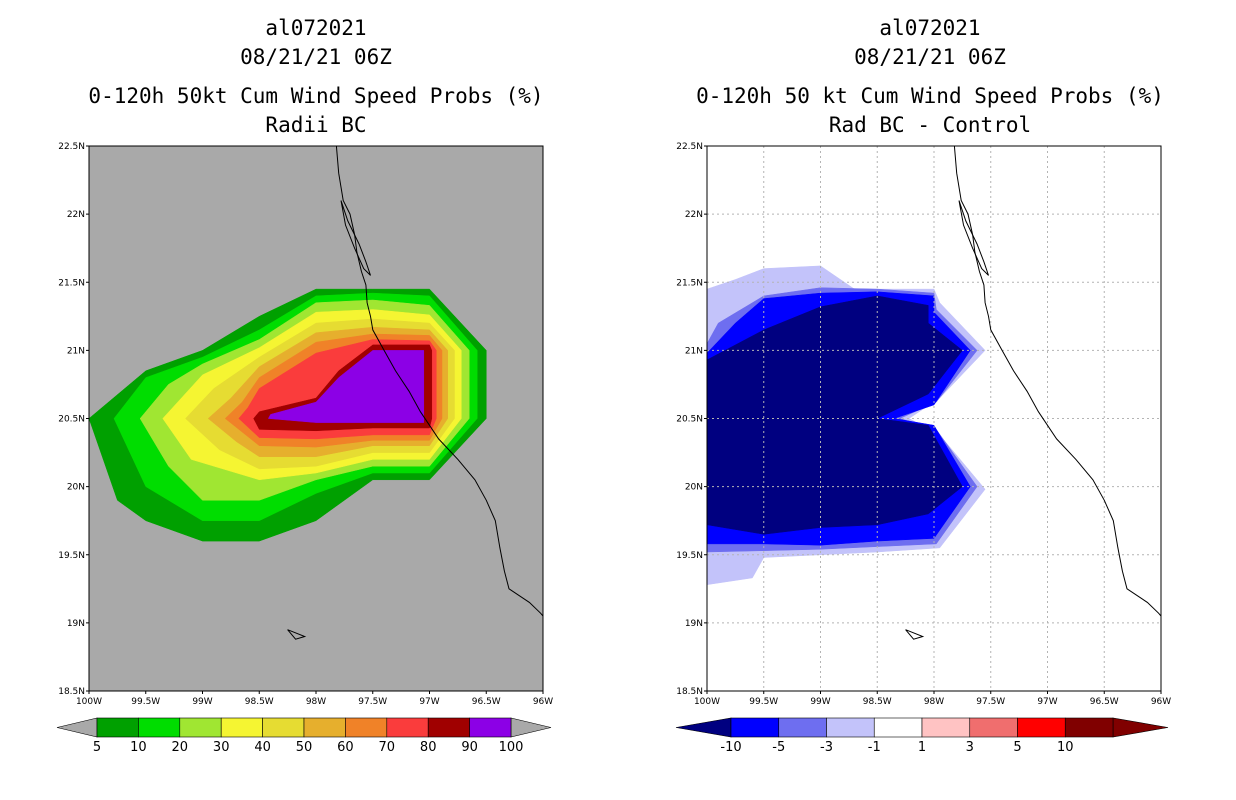  Describe the element at coordinates (316, 125) in the screenshot. I see `left-subtitle: Radii BC` at that location.